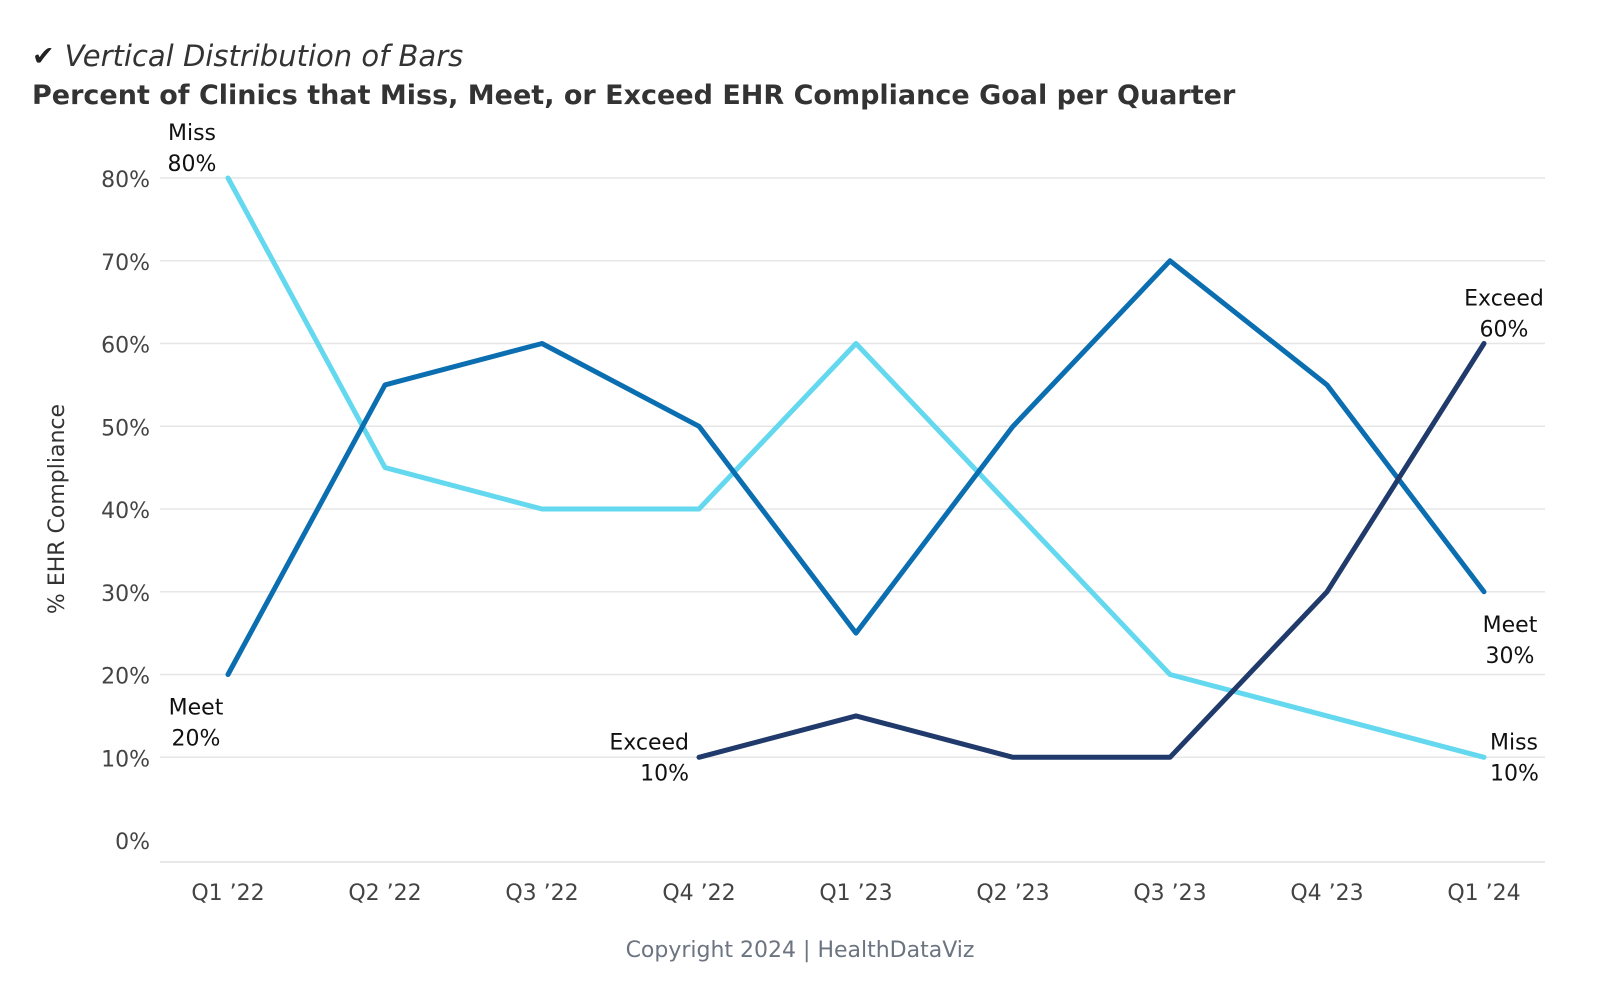 The width and height of the screenshot is (1600, 1000). What do you see at coordinates (125, 677) in the screenshot?
I see `y-tick-label: 20%` at bounding box center [125, 677].